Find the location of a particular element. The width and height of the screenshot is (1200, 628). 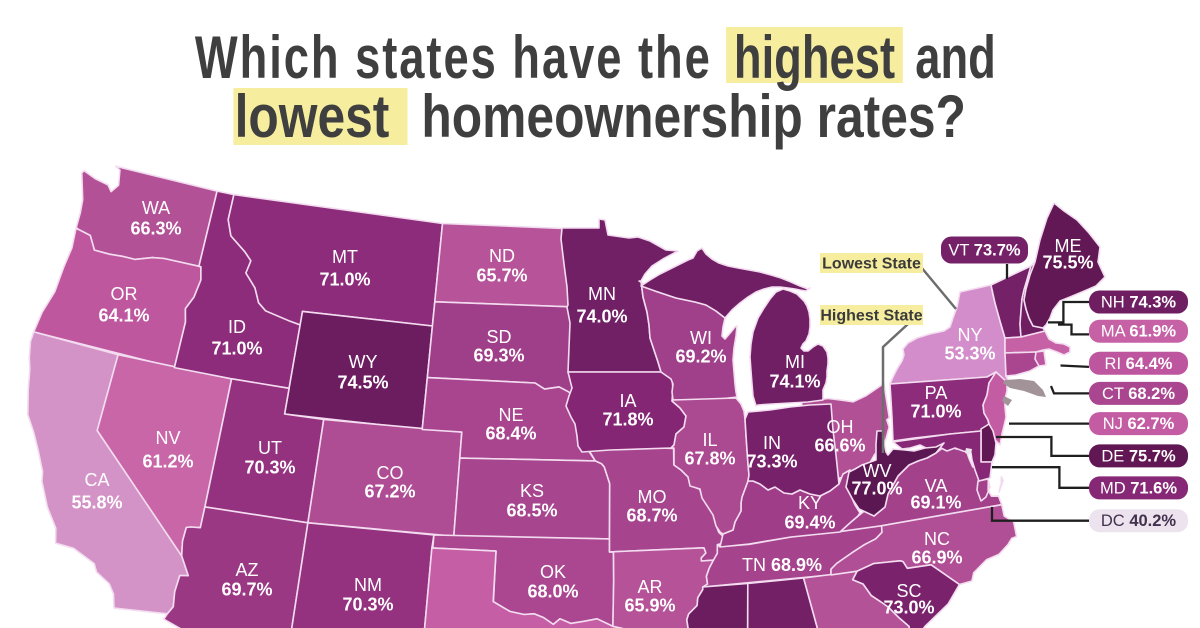

svg-text: NJ 62.7% is located at coordinates (1139, 424).